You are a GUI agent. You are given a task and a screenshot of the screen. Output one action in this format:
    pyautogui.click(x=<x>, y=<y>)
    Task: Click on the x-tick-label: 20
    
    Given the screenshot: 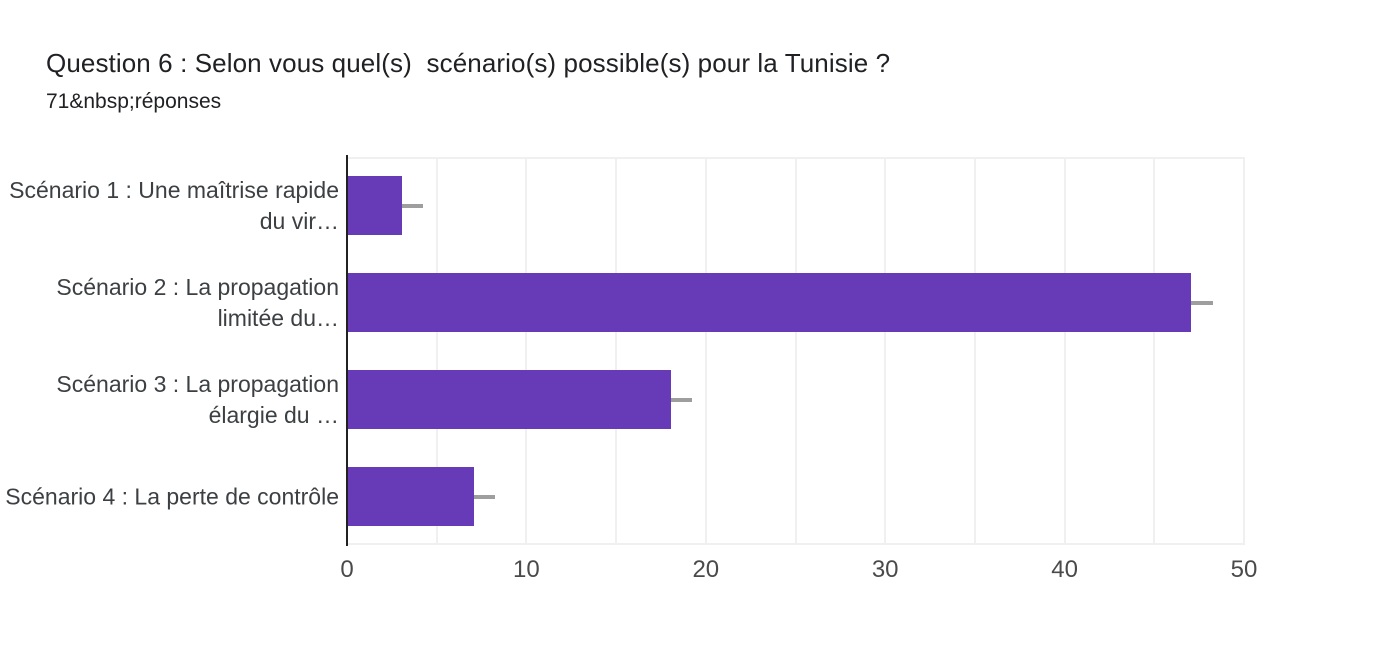 What is the action you would take?
    pyautogui.click(x=706, y=569)
    